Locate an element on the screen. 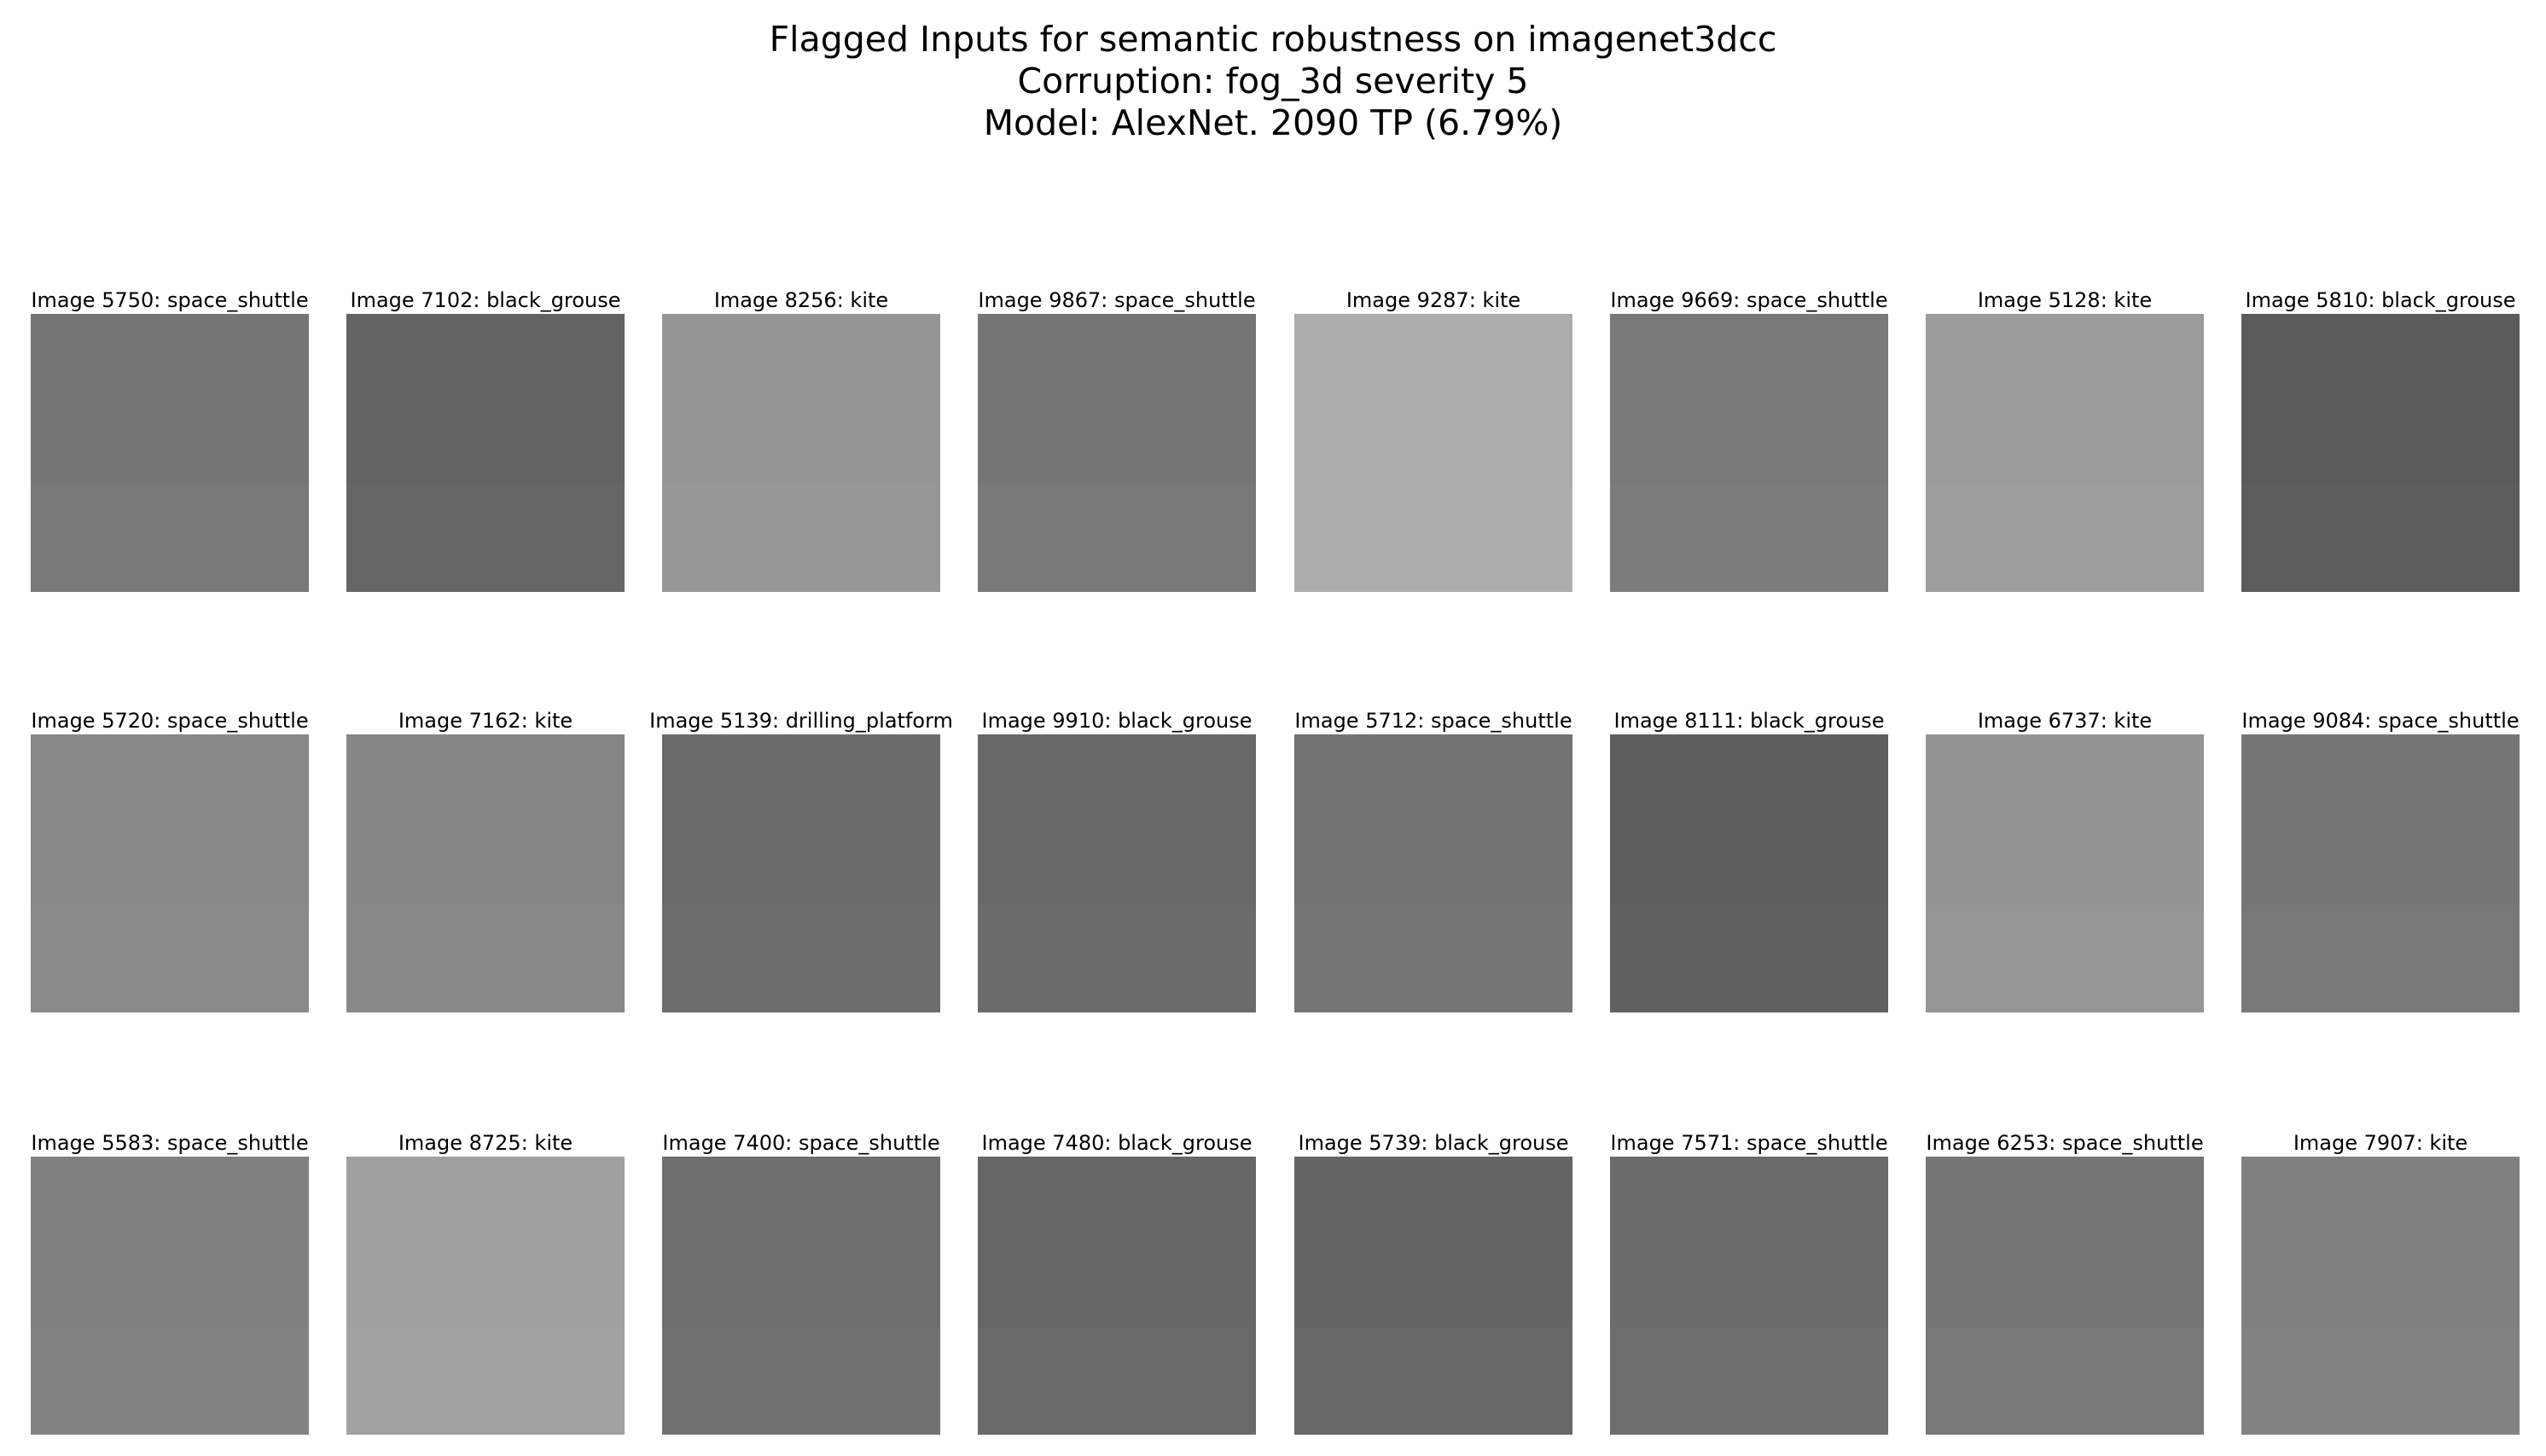  image-tile: Image 9867: space_shuttle is located at coordinates (1117, 441).